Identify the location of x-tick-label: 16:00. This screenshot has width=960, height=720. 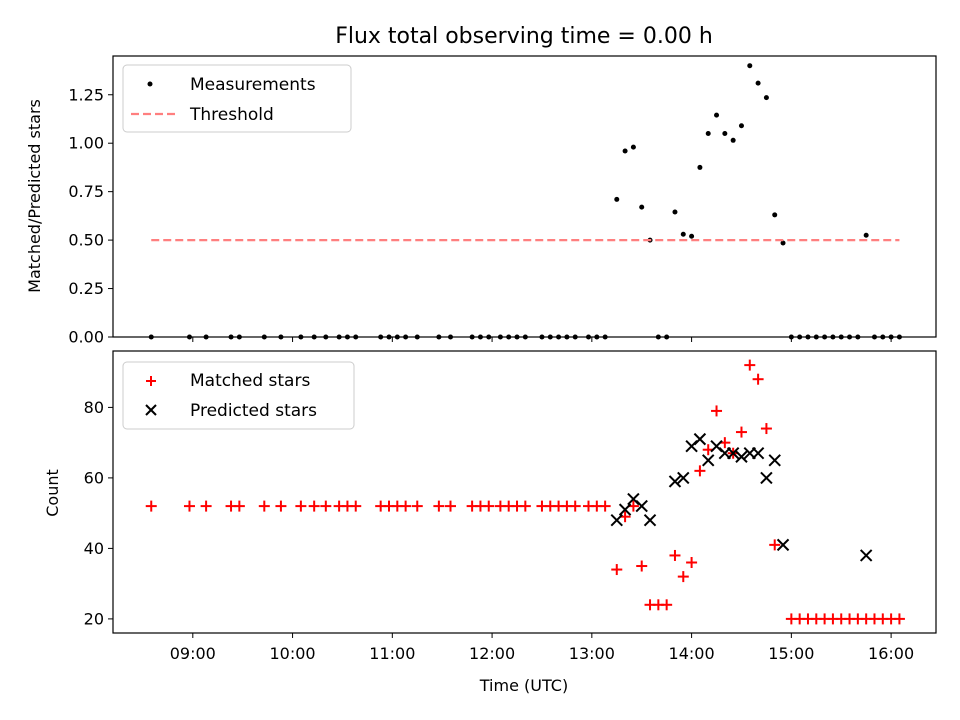
(891, 653).